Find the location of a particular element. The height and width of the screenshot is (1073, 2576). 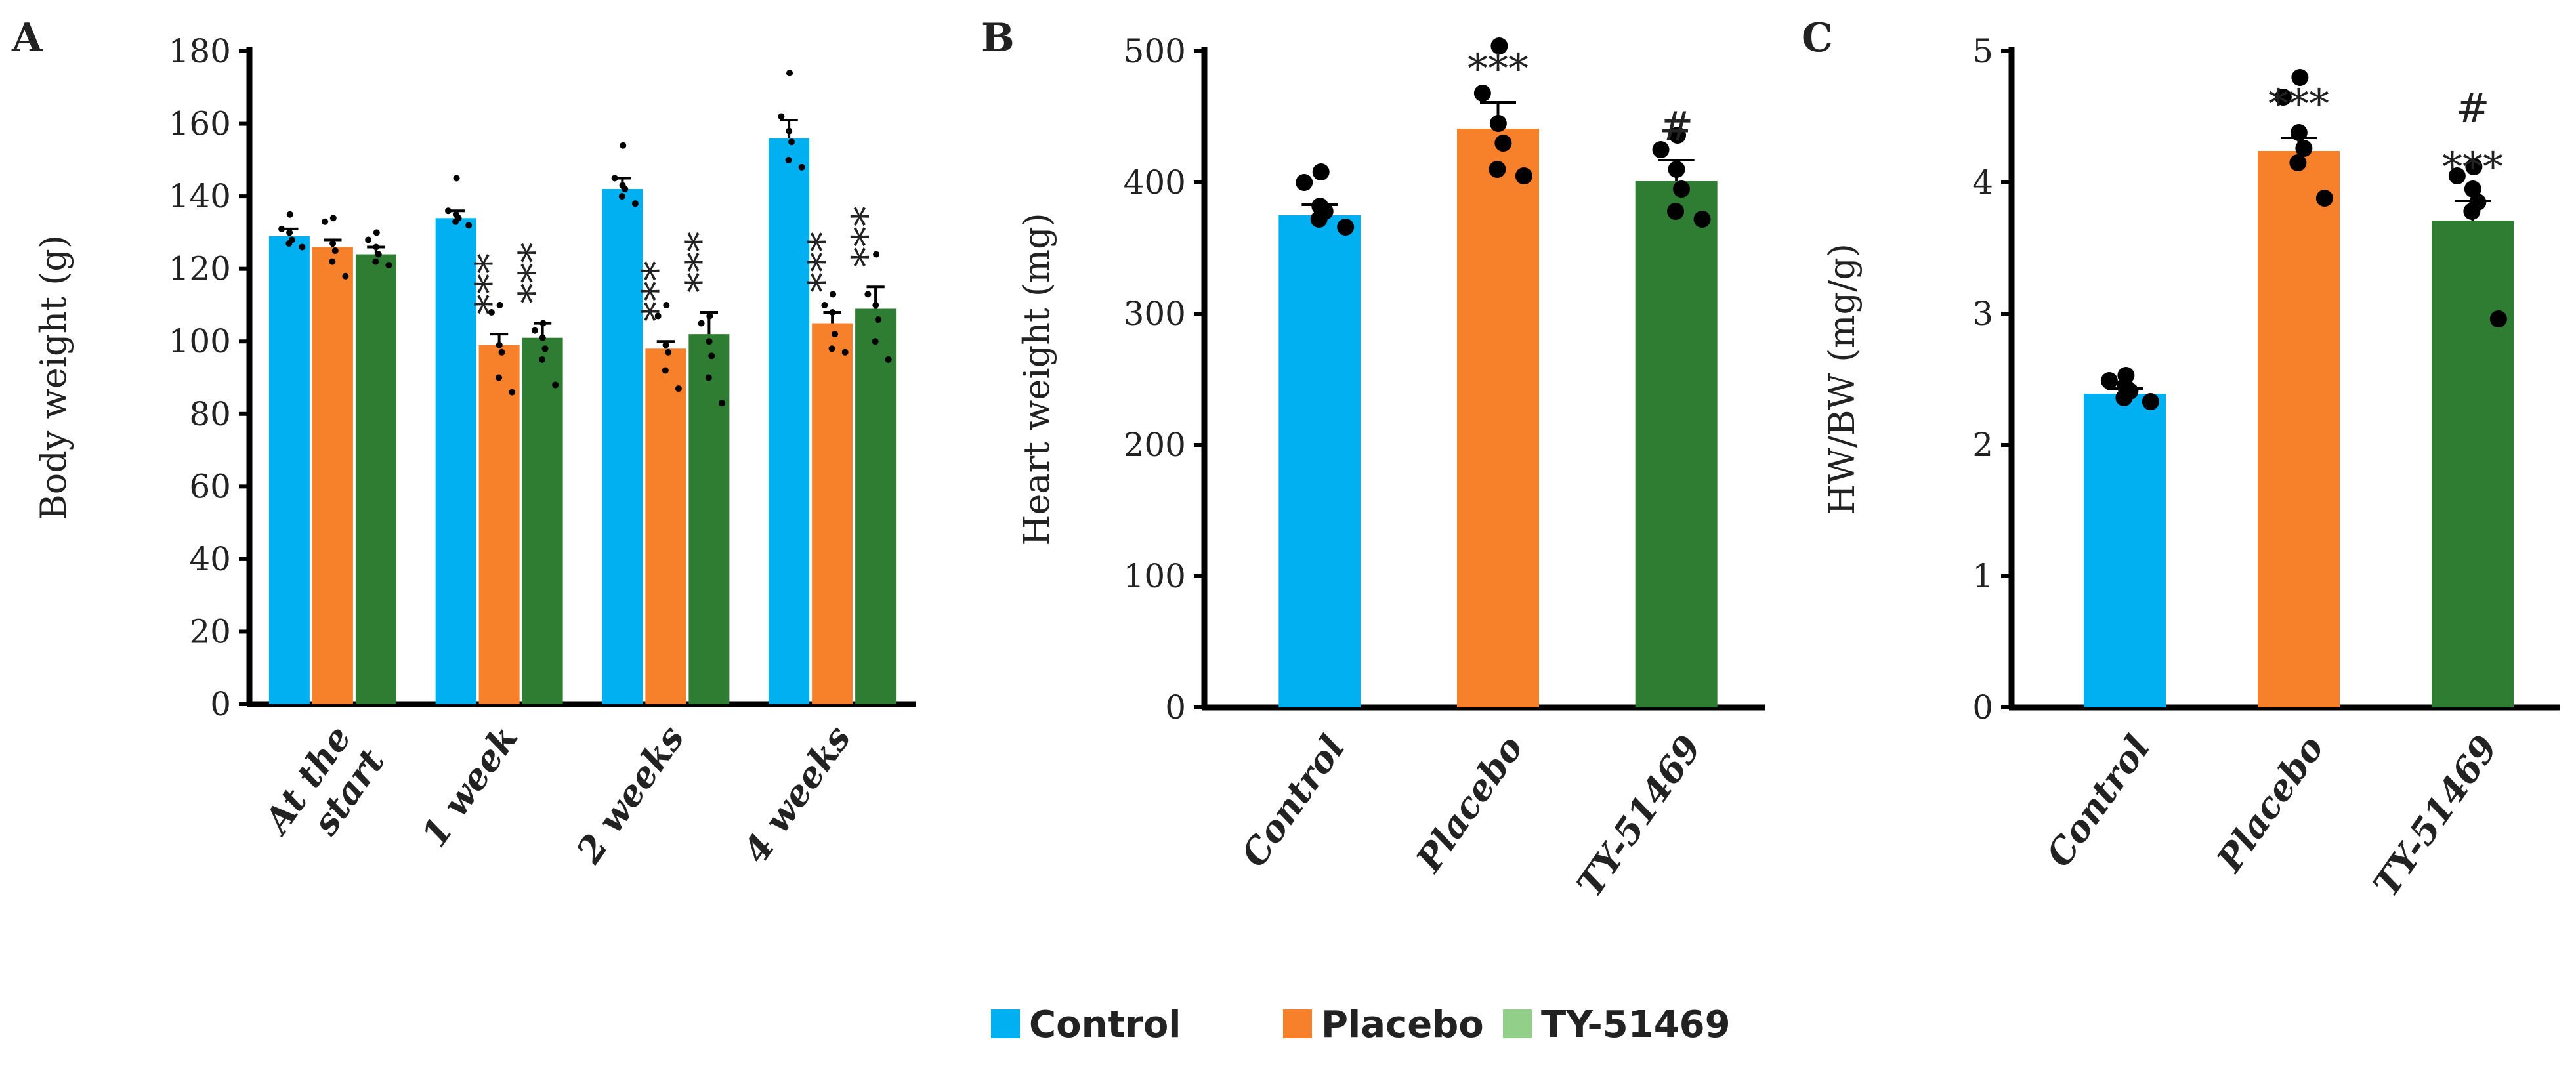

x-tick-label: 1 week is located at coordinates (469, 786).